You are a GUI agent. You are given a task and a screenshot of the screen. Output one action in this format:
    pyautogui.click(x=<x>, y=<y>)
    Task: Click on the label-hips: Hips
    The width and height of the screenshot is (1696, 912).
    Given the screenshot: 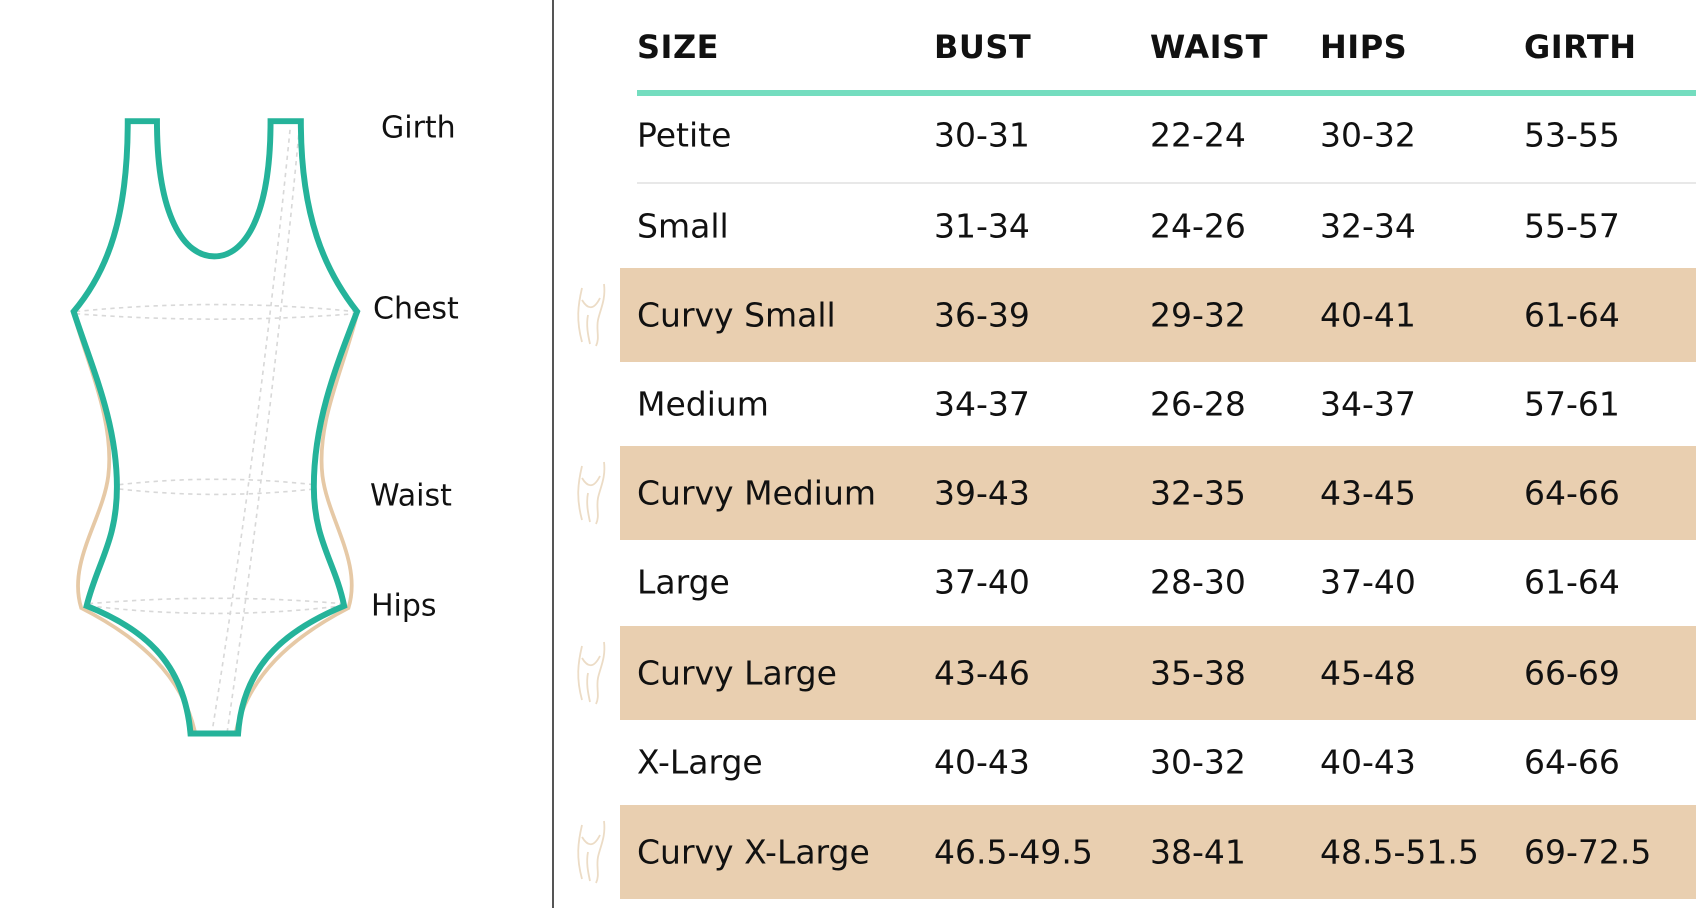 What is the action you would take?
    pyautogui.click(x=404, y=606)
    